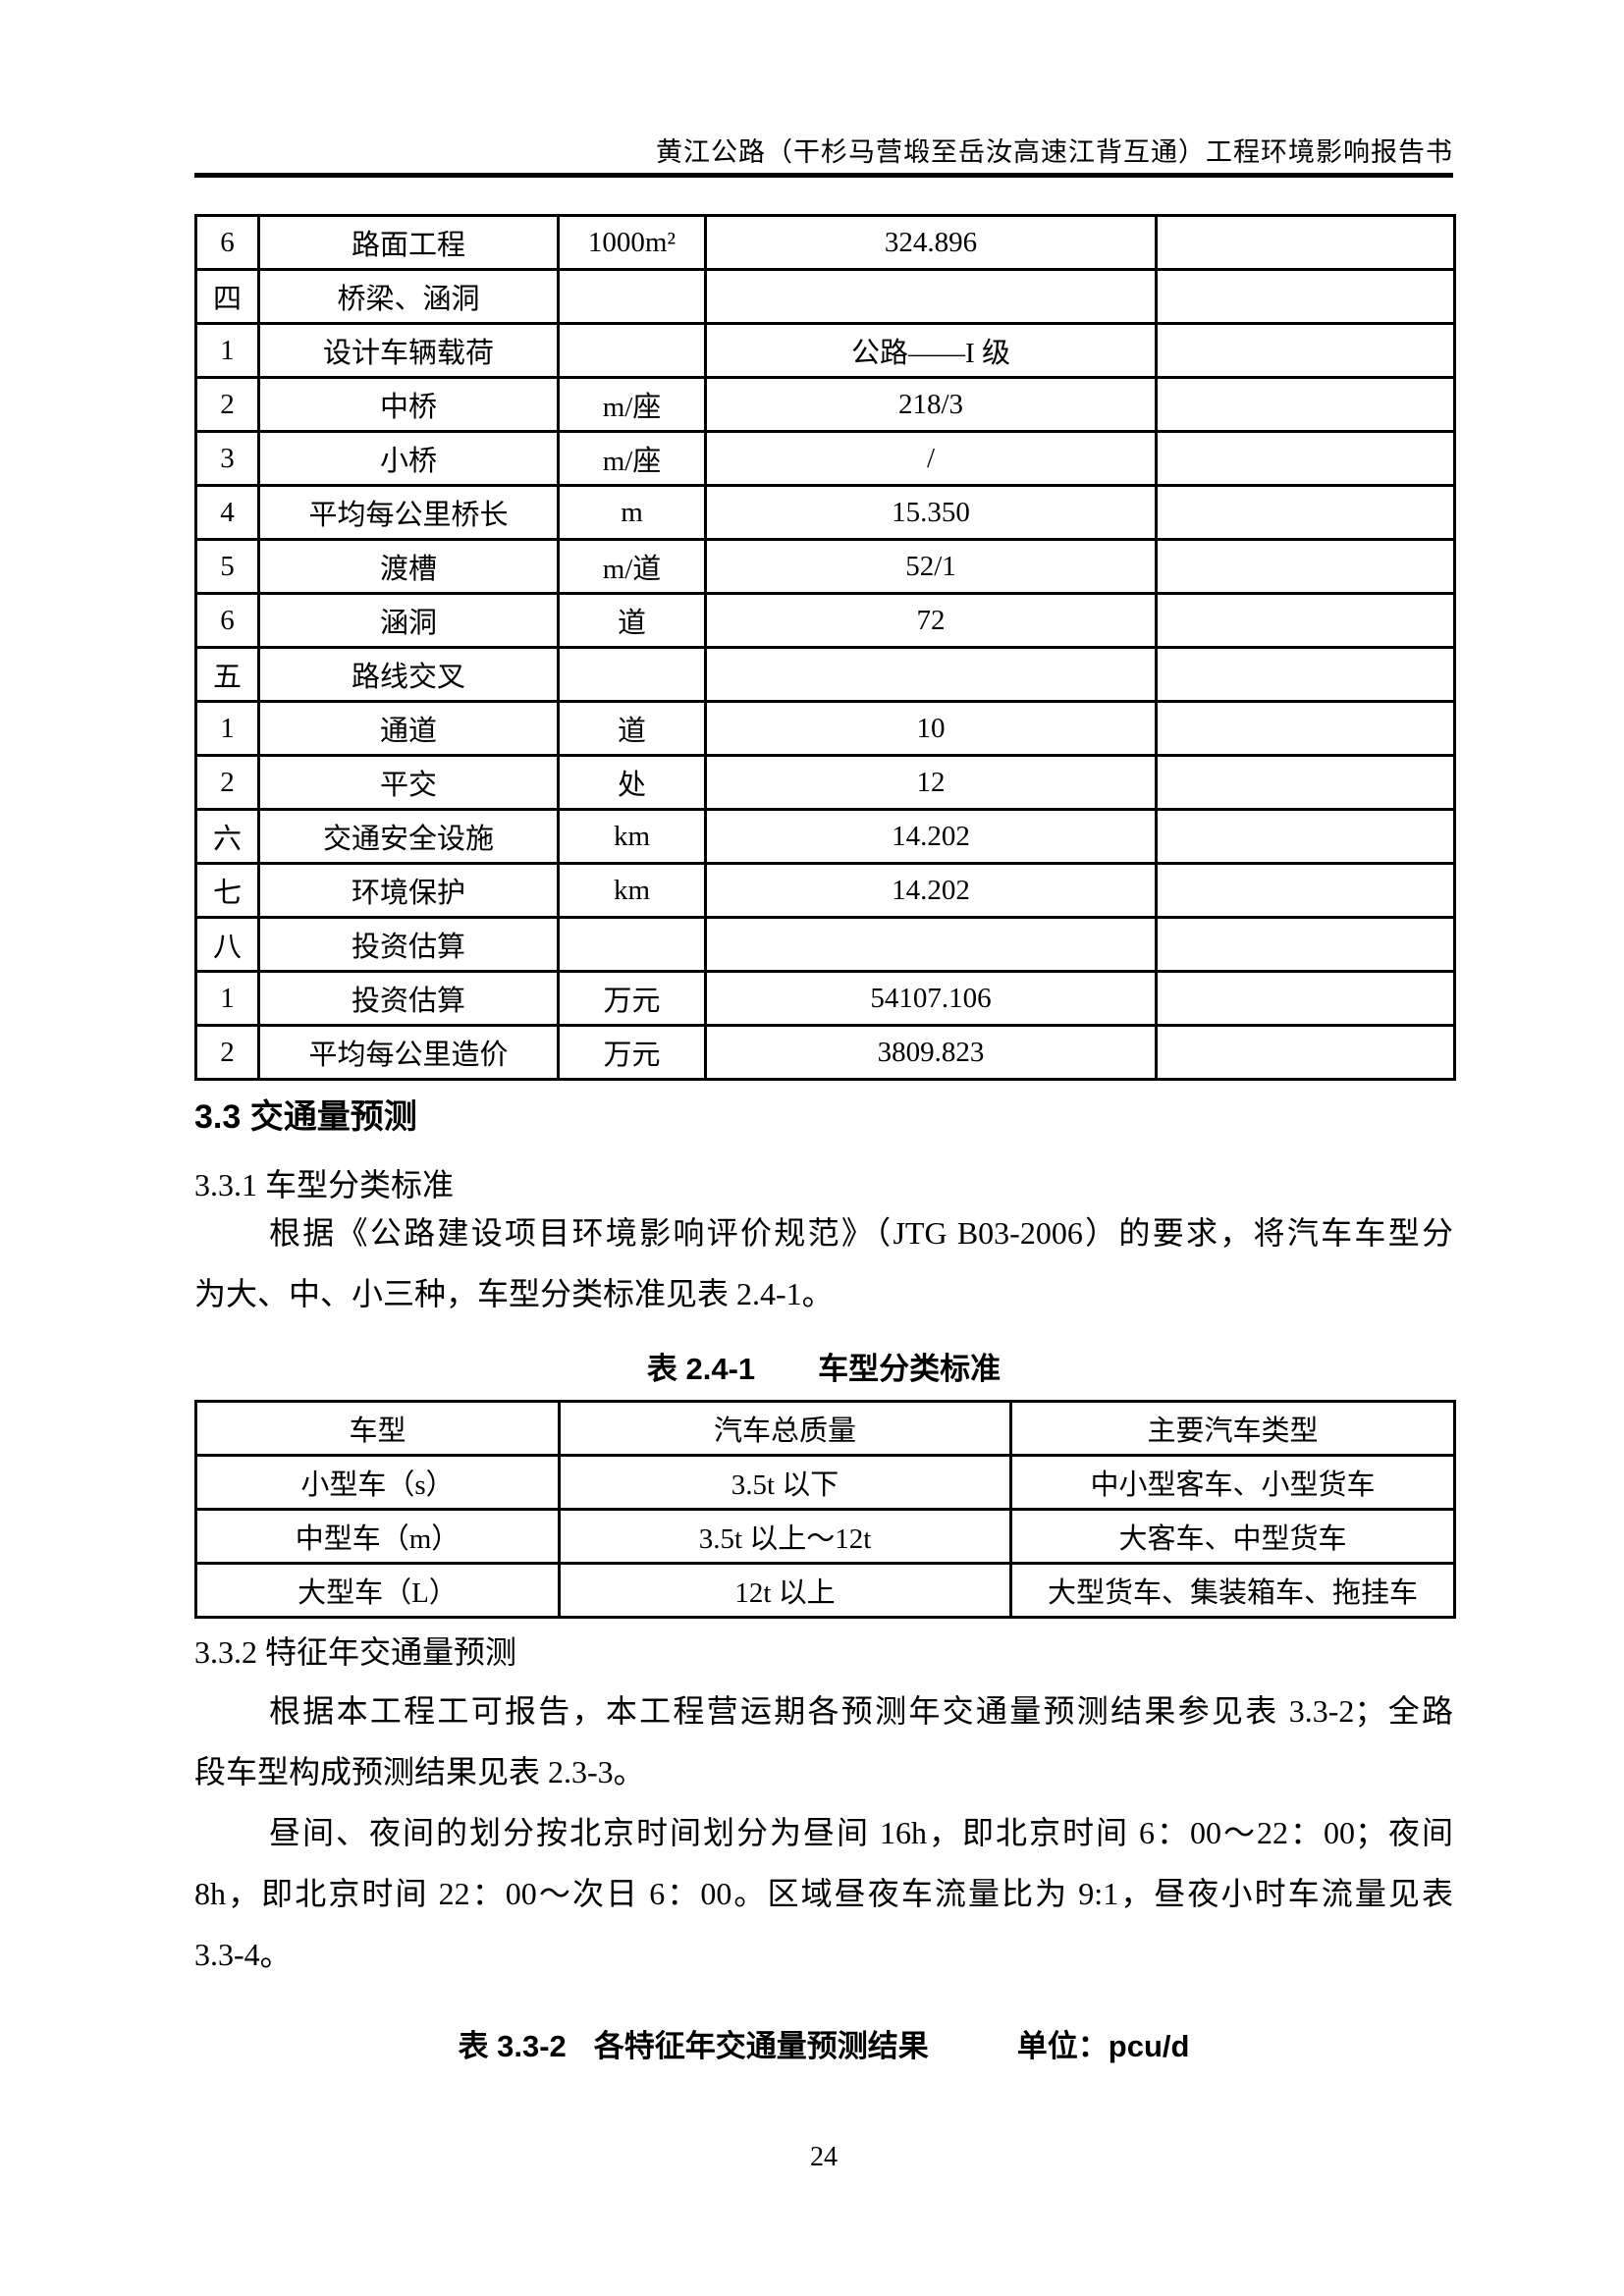 The width and height of the screenshot is (1624, 2296). Describe the element at coordinates (408, 782) in the screenshot. I see `table-cell: 平交` at that location.